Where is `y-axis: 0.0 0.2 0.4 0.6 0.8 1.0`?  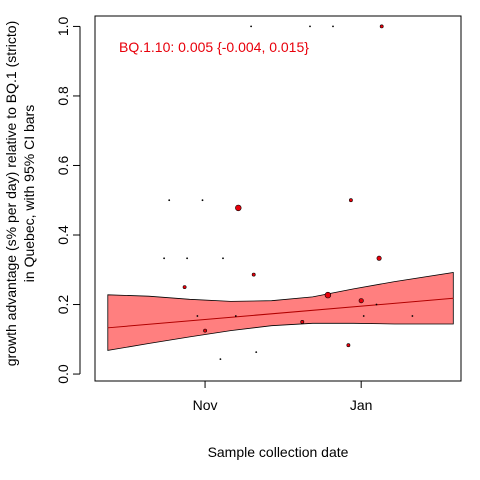 y-axis: 0.0 0.2 0.4 0.6 0.8 1.0 is located at coordinates (68, 200).